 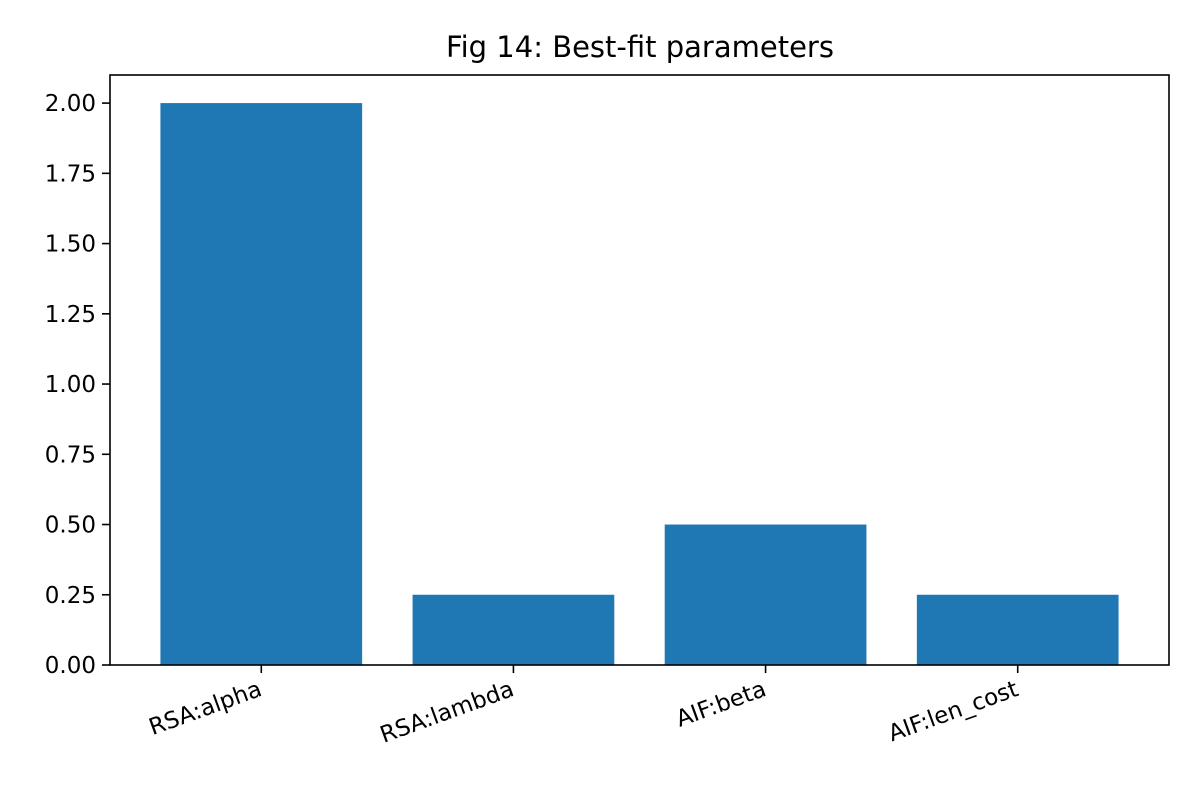 What do you see at coordinates (70, 245) in the screenshot?
I see `y-tick-label: 1.50` at bounding box center [70, 245].